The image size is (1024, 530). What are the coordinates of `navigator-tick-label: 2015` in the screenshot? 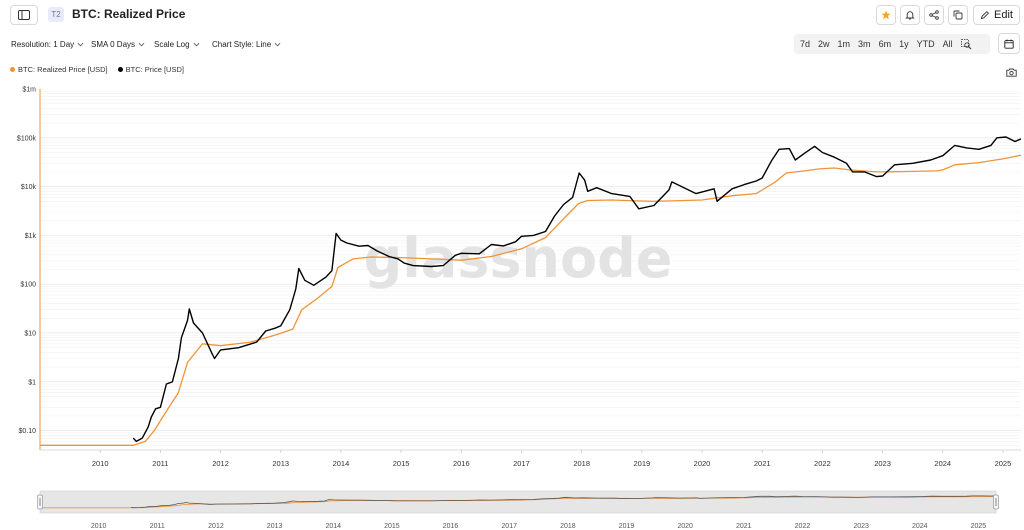 It's located at (392, 526).